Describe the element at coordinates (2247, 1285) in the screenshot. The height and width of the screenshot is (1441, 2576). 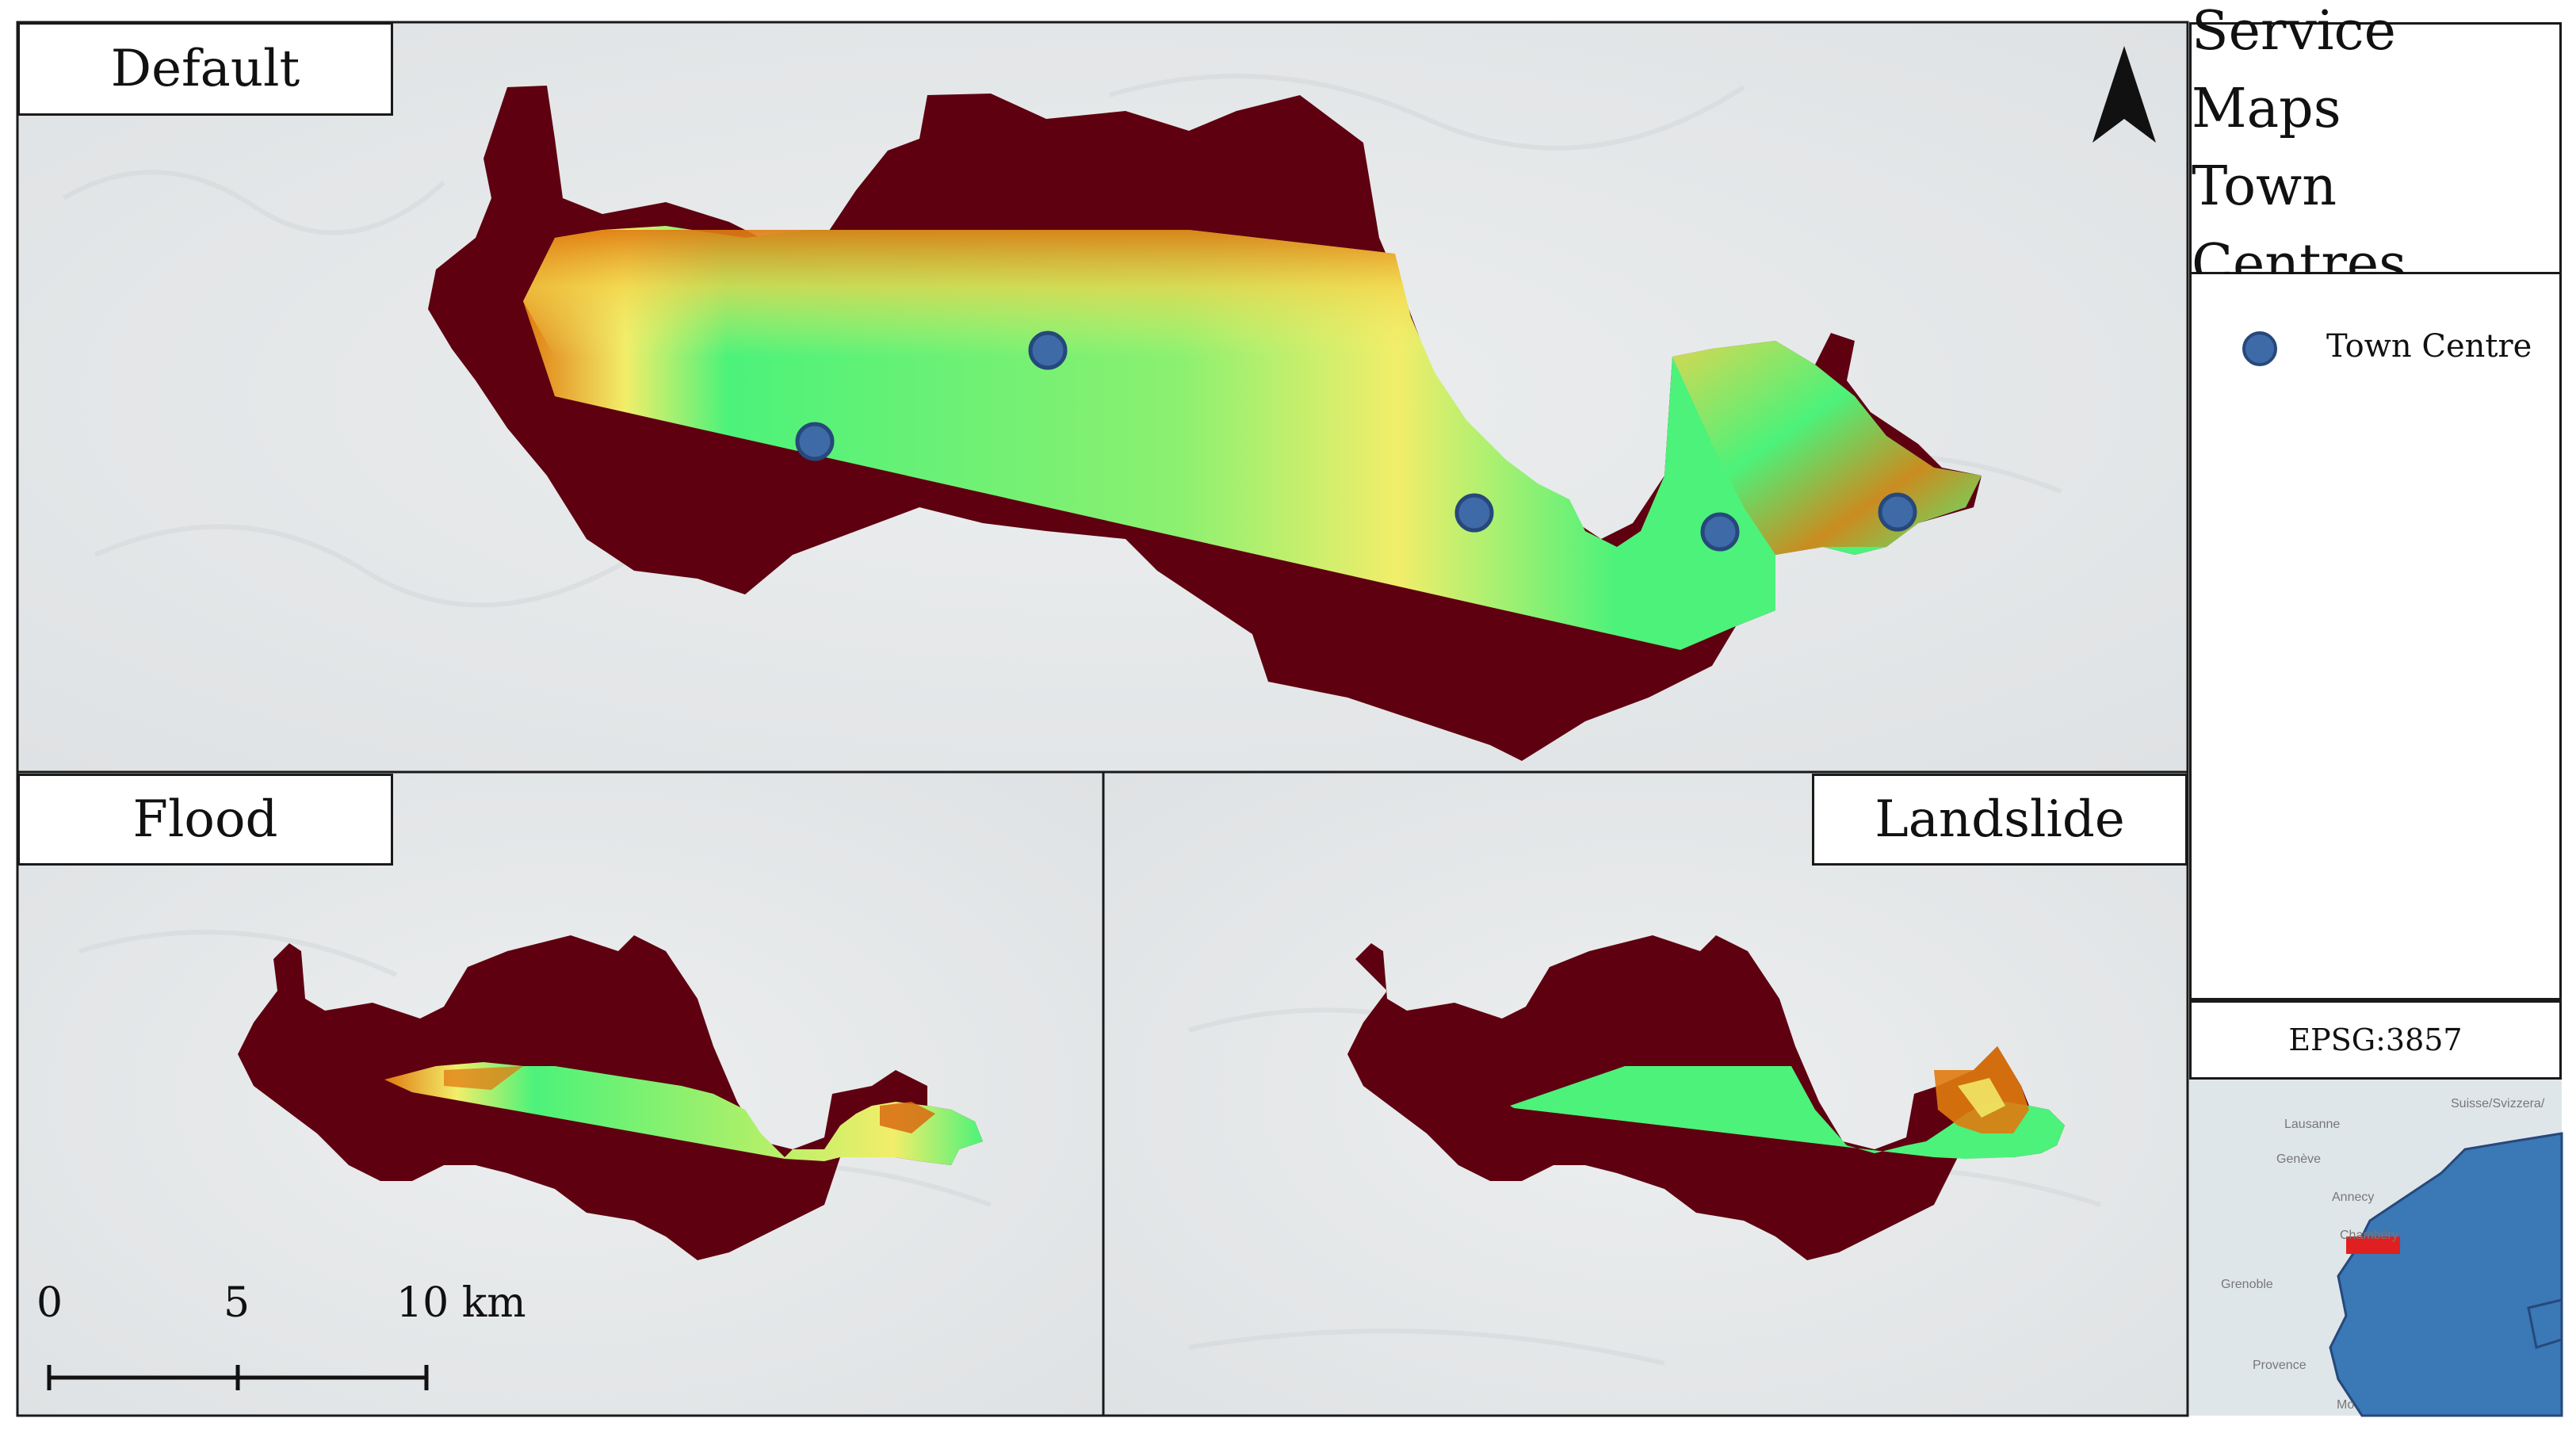
I see `inset-place-label: Grenoble` at that location.